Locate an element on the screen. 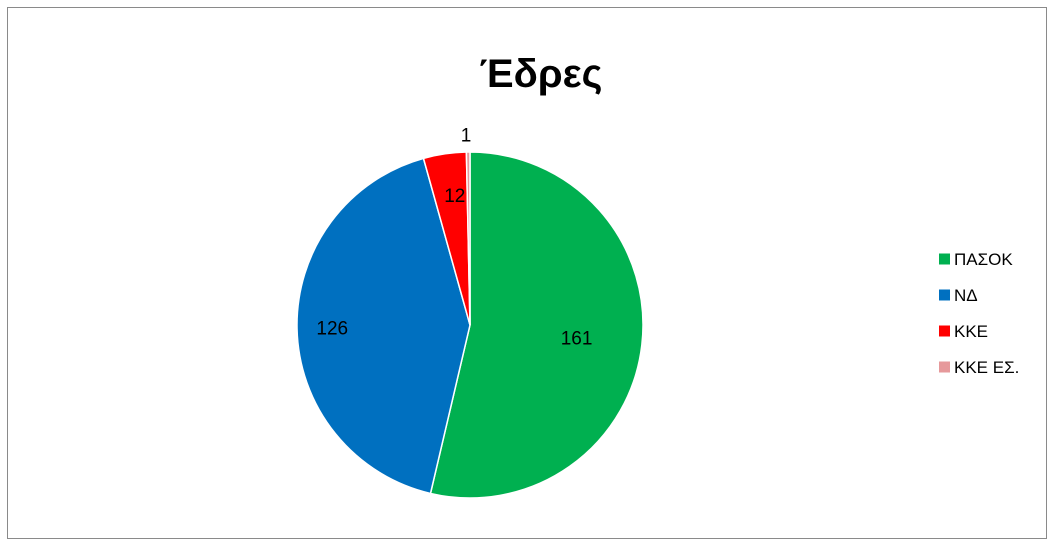 Image resolution: width=1057 pixels, height=548 pixels. legend: ΠΑΣΟΚ ΝΔ ΚΚΕ ΚΚΕ ΕΣ. is located at coordinates (979, 313).